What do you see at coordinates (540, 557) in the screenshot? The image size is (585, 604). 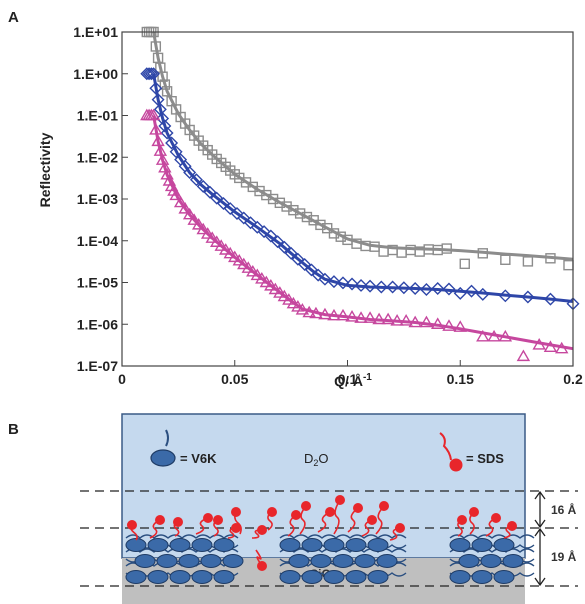 I see `thickness-arrow-bottom-heads` at bounding box center [540, 557].